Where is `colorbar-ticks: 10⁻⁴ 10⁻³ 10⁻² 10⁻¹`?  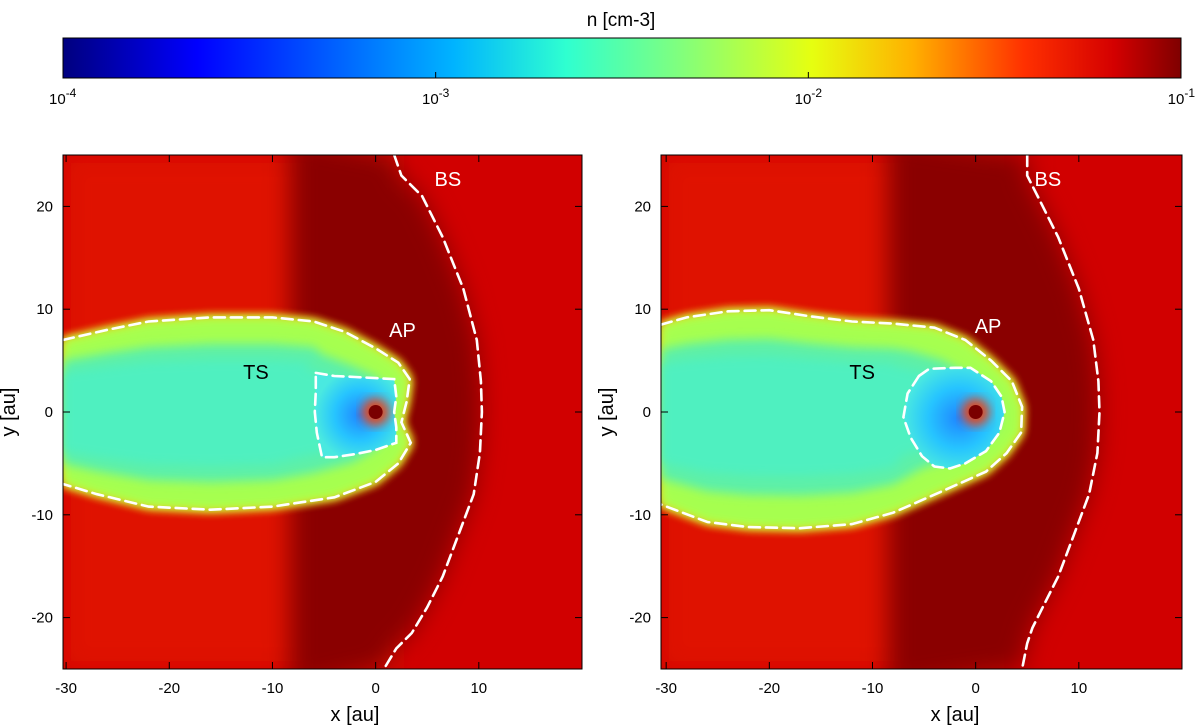
colorbar-ticks: 10⁻⁴ 10⁻³ 10⁻² 10⁻¹ is located at coordinates (622, 90).